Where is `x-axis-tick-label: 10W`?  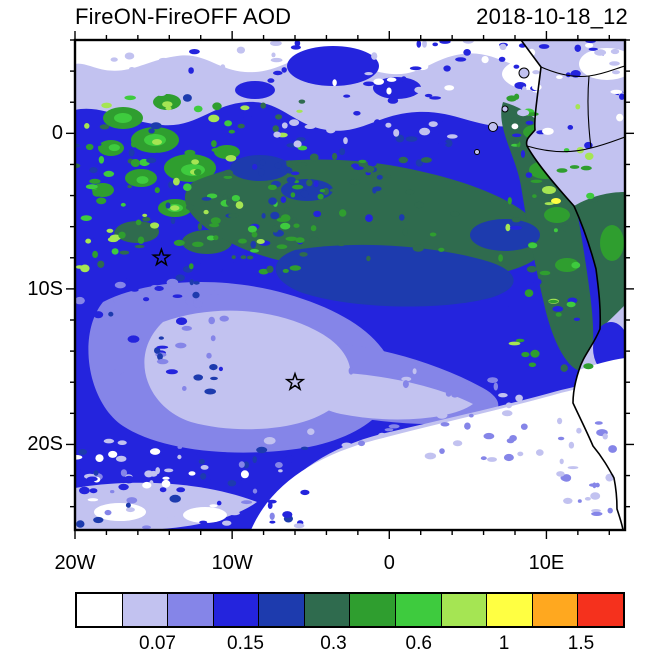 x-axis-tick-label: 10W is located at coordinates (232, 563).